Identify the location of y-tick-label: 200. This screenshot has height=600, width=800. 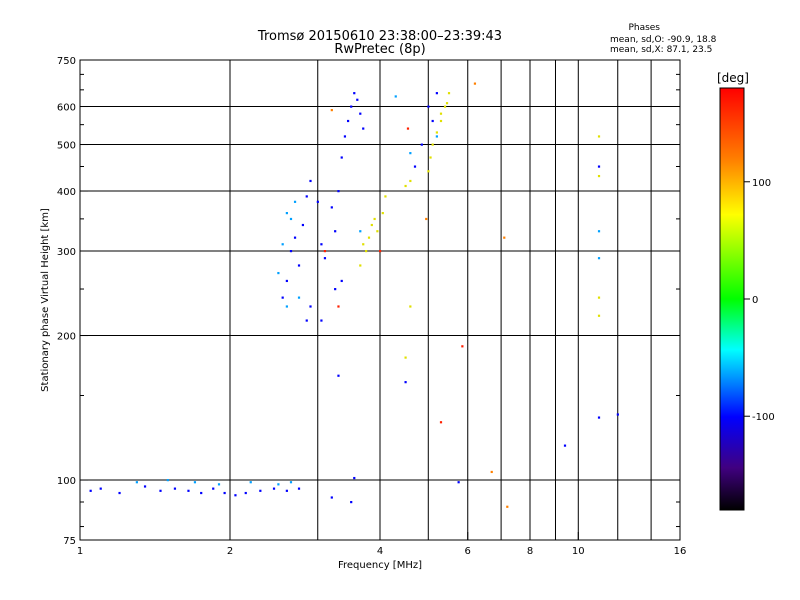
(66, 337).